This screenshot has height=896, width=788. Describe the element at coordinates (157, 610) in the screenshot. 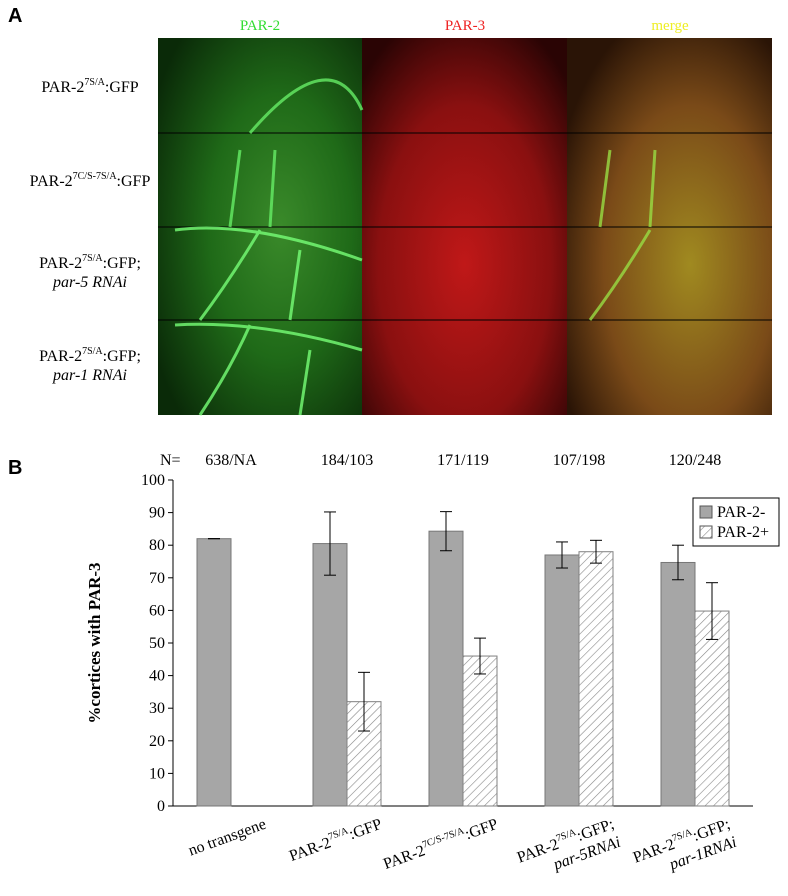

I see `y-tick-label: 60` at that location.